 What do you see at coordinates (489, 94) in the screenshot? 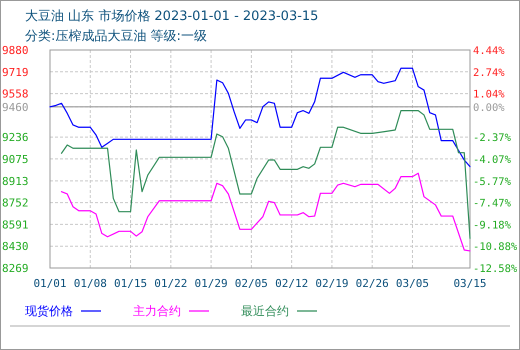
I see `y2-tick-label: 1.04%` at bounding box center [489, 94].